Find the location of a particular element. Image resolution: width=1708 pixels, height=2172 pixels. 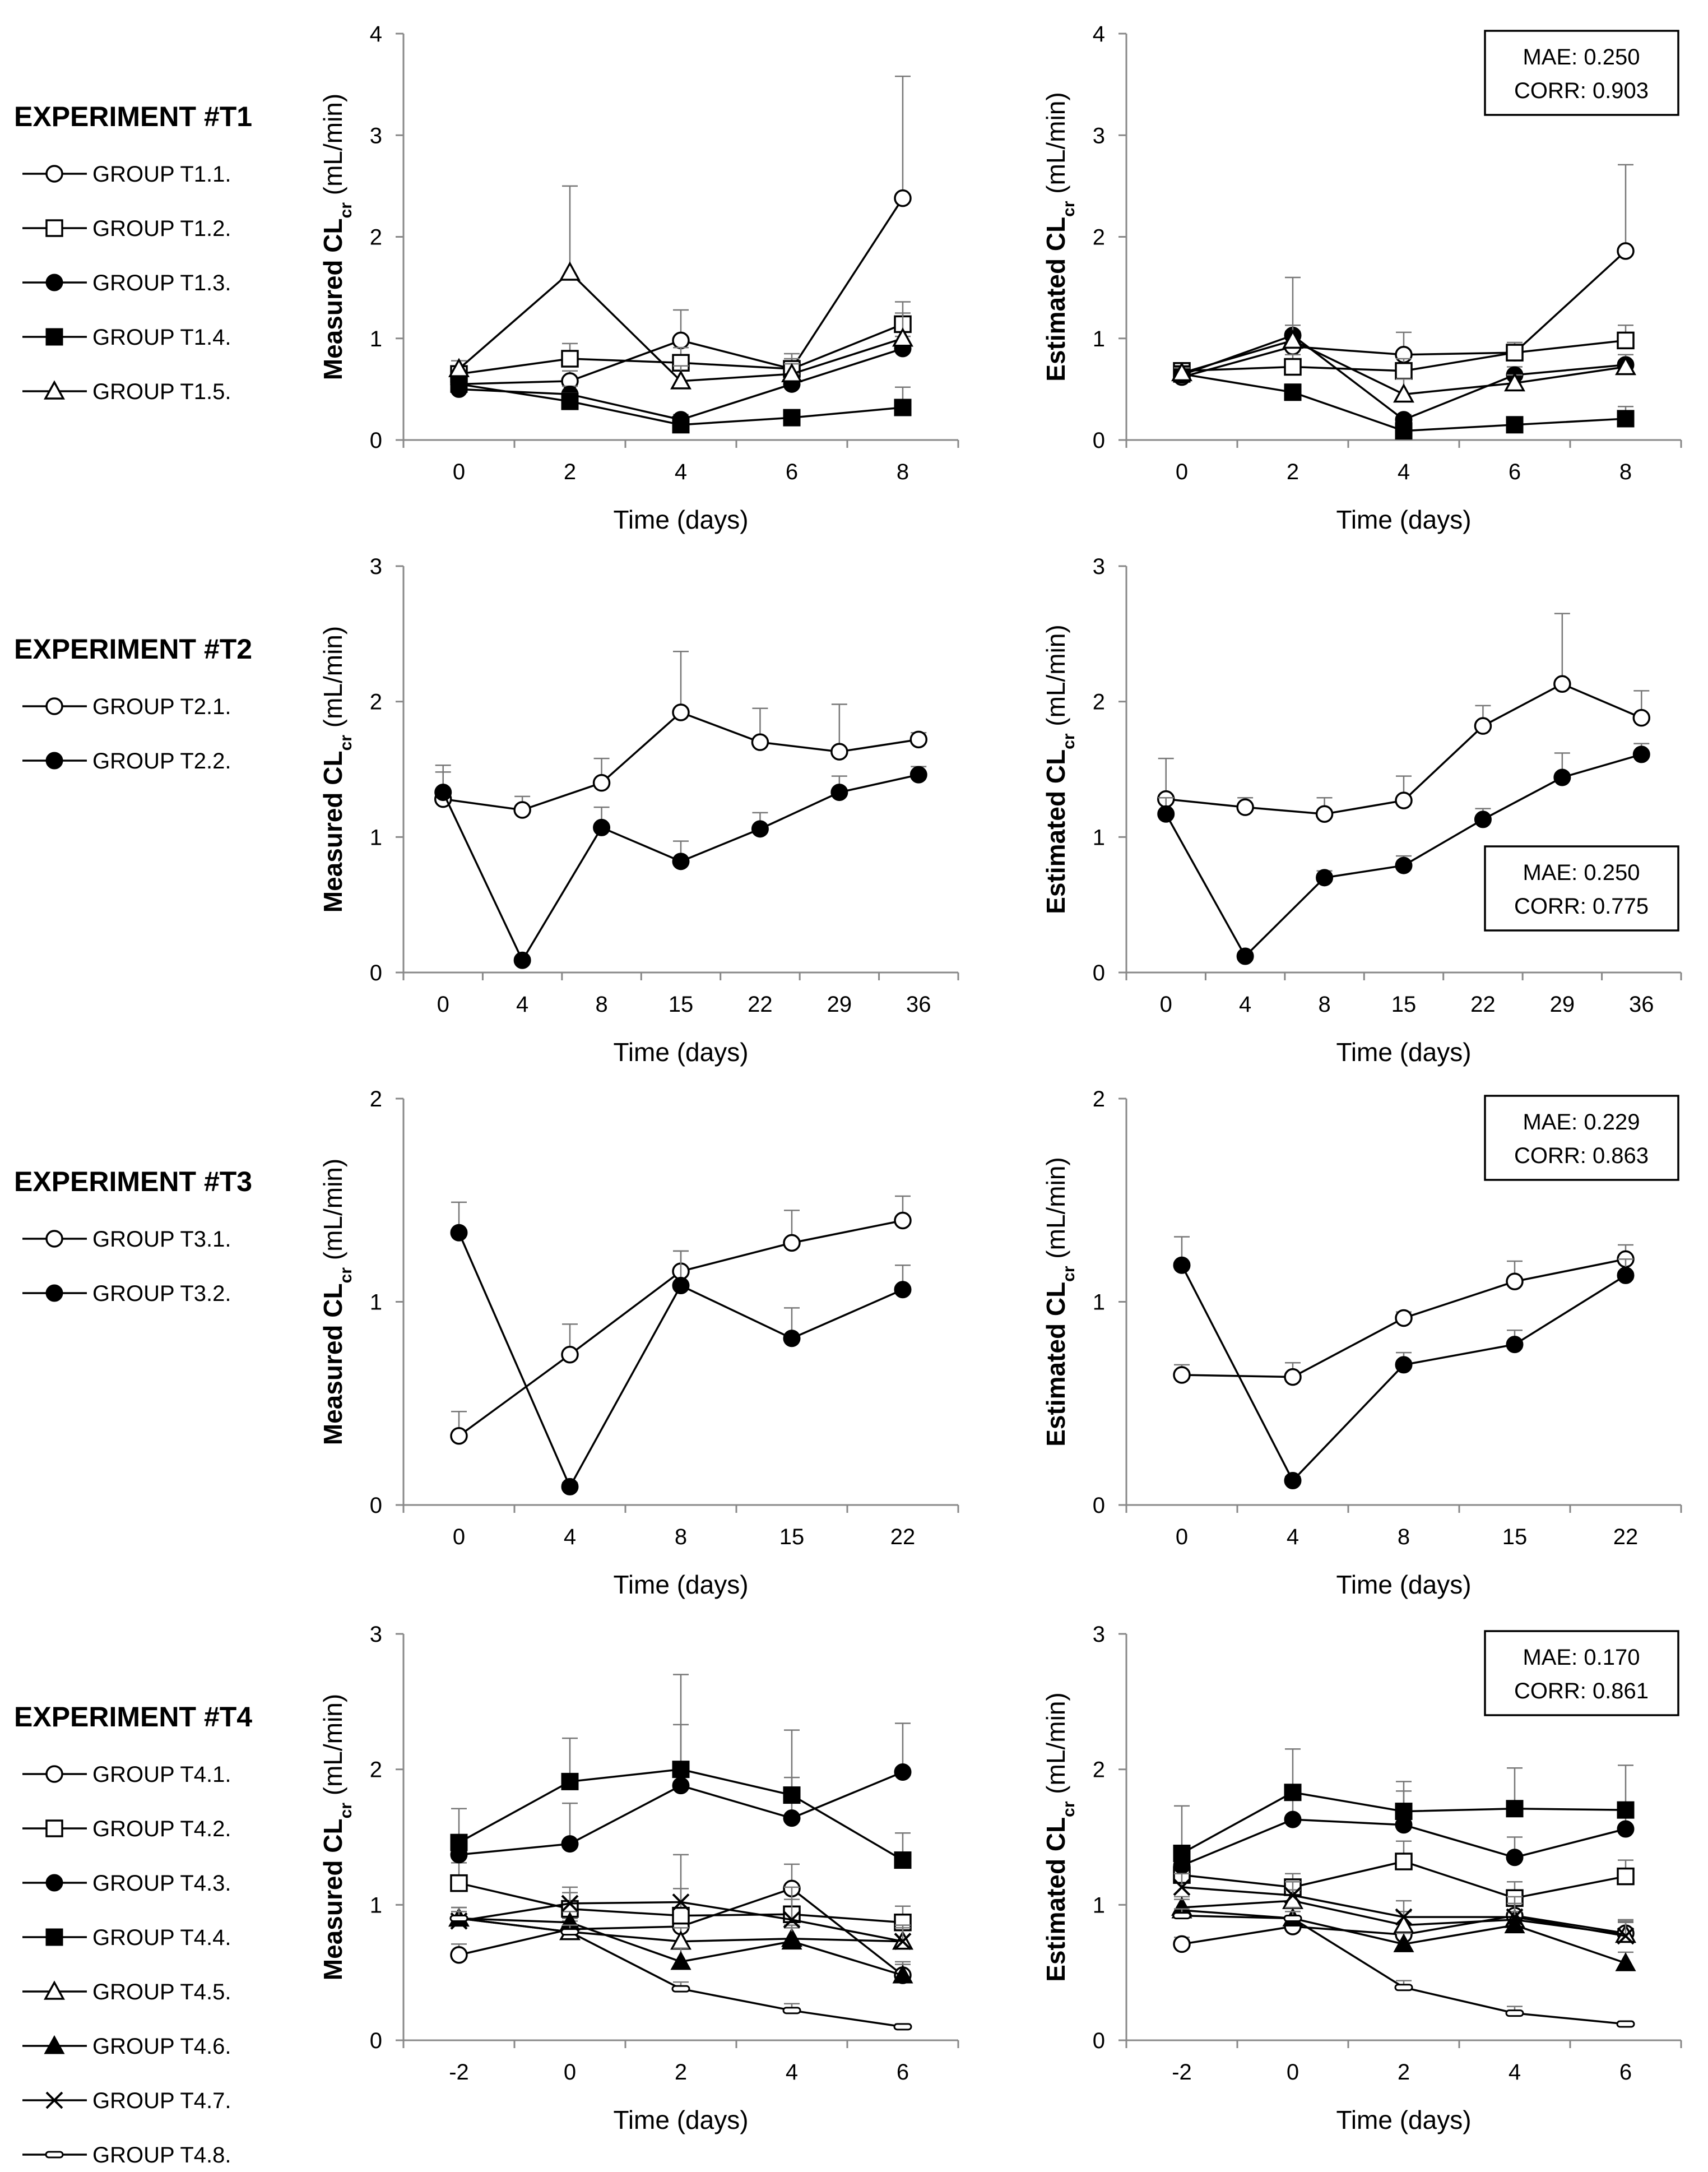

legend-label: GROUP T4.8. is located at coordinates (161, 2156).